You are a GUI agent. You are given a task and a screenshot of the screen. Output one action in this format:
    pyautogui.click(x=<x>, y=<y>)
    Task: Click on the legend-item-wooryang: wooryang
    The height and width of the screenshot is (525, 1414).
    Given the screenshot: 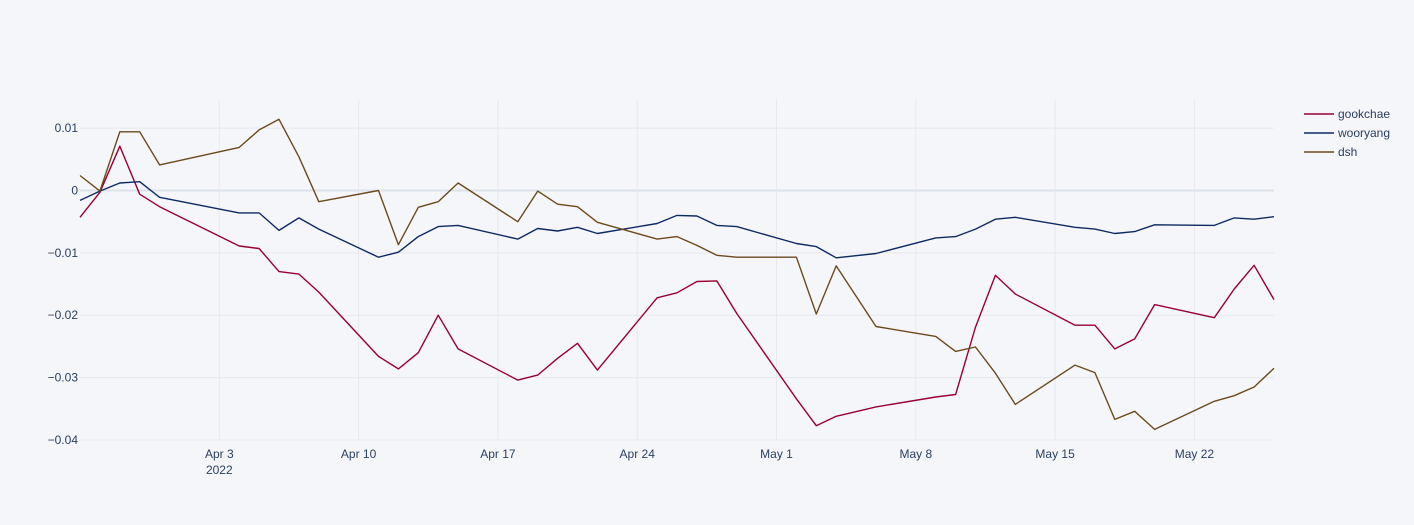 What is the action you would take?
    pyautogui.click(x=1347, y=133)
    